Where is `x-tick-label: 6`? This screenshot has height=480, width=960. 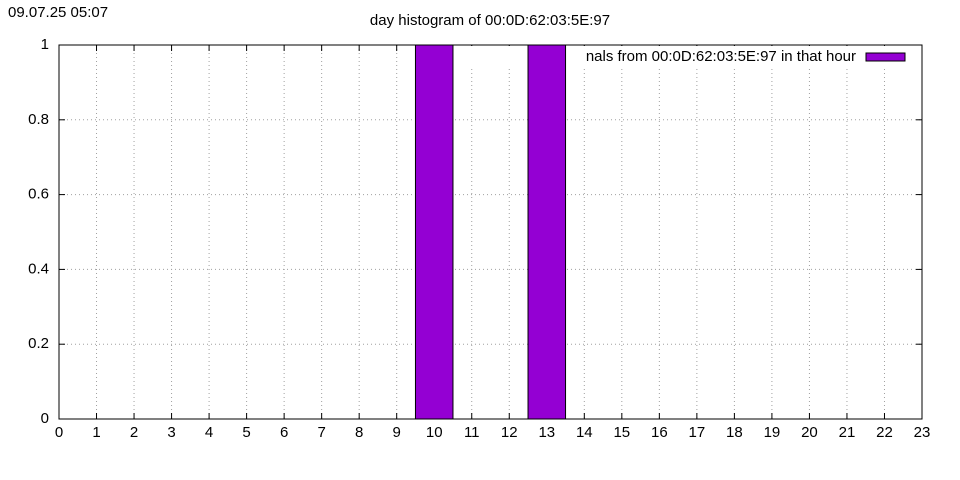 x-tick-label: 6 is located at coordinates (284, 432).